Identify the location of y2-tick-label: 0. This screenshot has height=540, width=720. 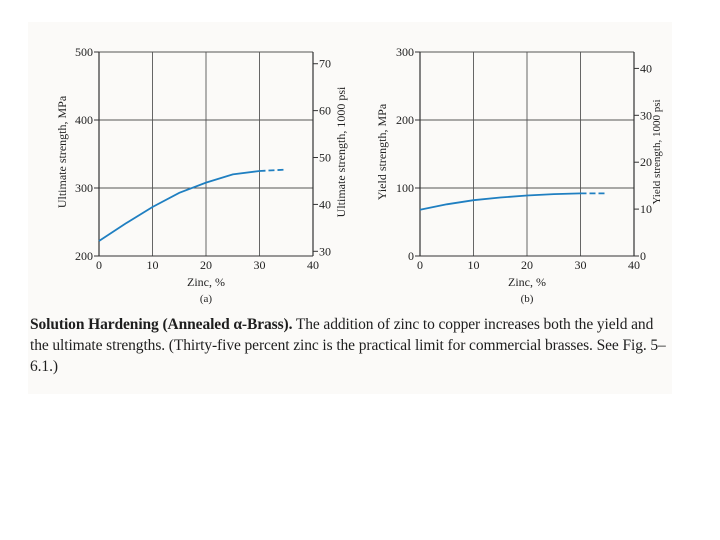
(643, 256).